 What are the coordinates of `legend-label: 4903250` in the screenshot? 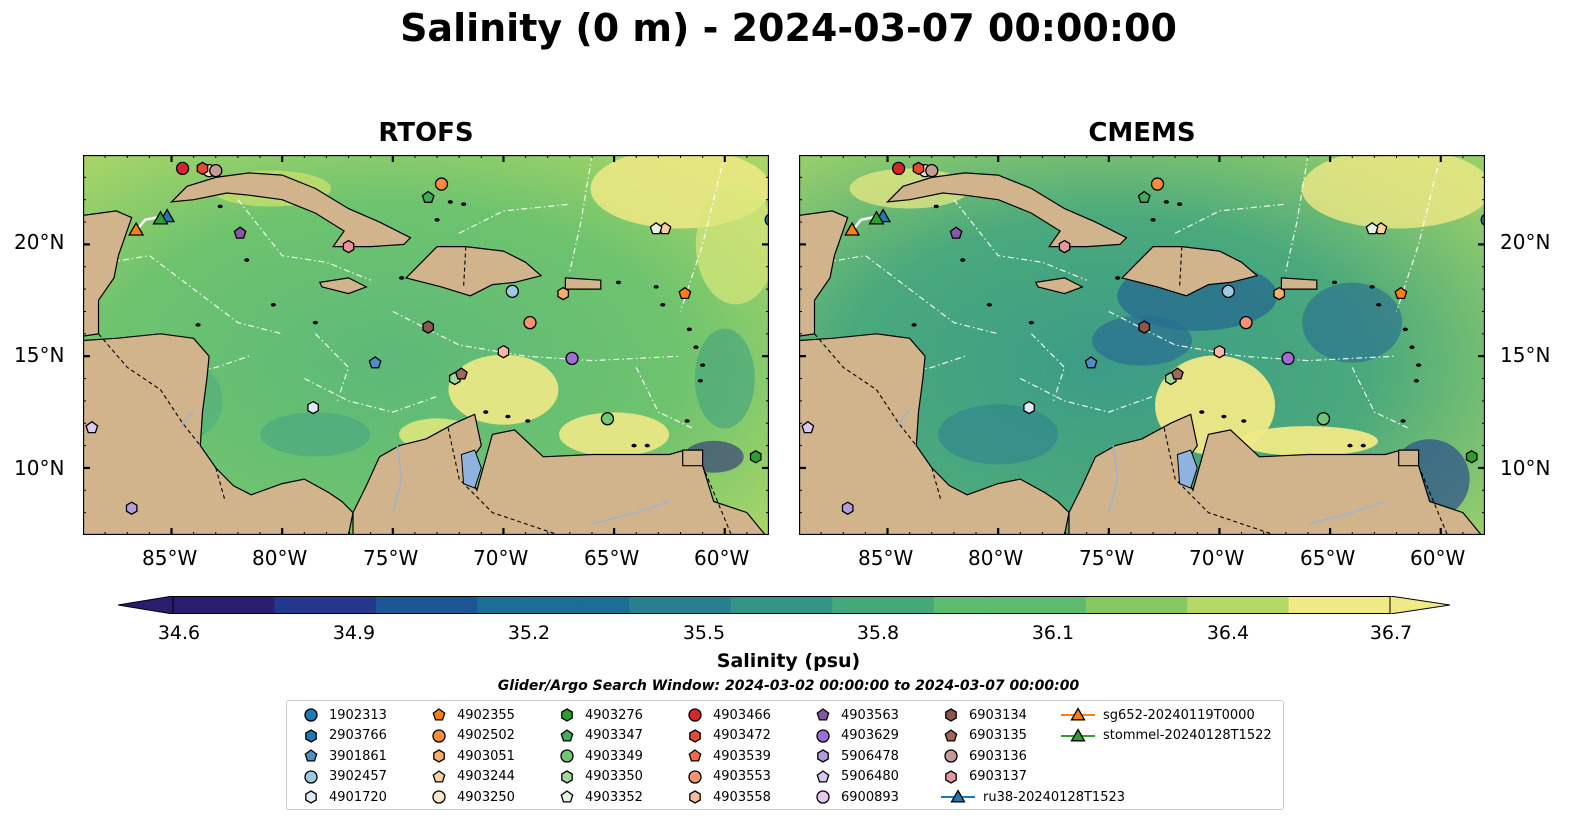 It's located at (486, 797).